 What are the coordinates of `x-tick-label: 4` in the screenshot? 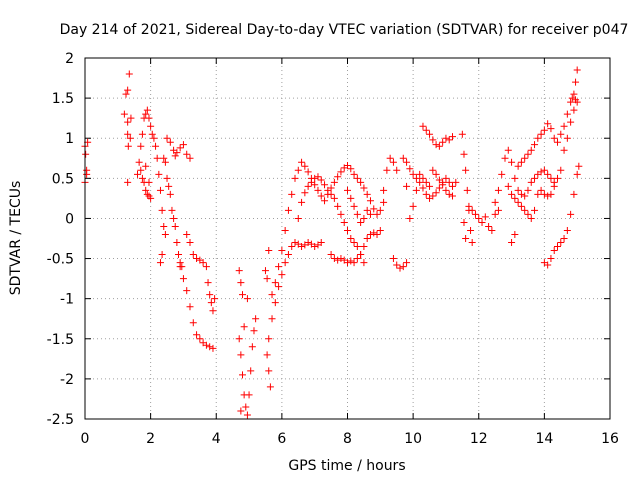 It's located at (216, 439).